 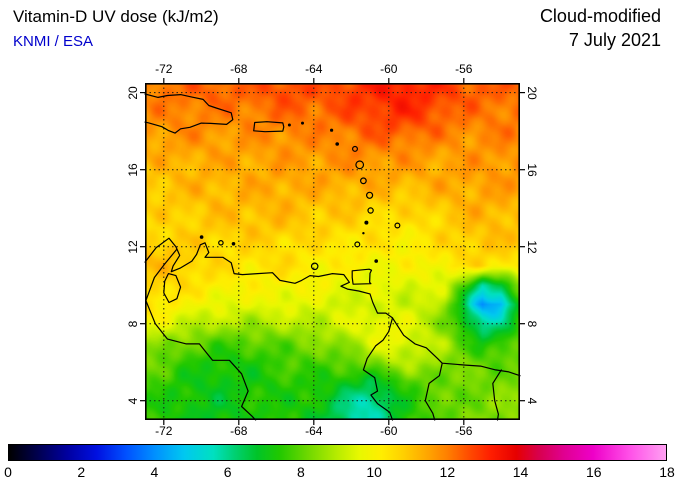 I want to click on data-source-label: KNMI / ESA, so click(x=53, y=41).